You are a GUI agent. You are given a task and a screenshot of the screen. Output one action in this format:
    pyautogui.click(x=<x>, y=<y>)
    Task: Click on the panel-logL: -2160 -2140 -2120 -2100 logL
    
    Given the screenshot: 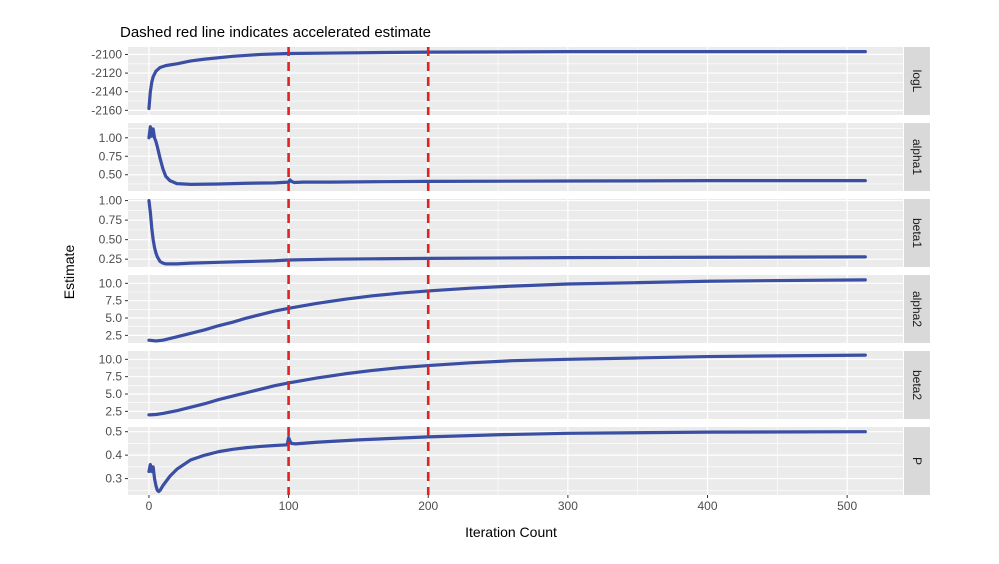 What is the action you would take?
    pyautogui.click(x=510, y=82)
    